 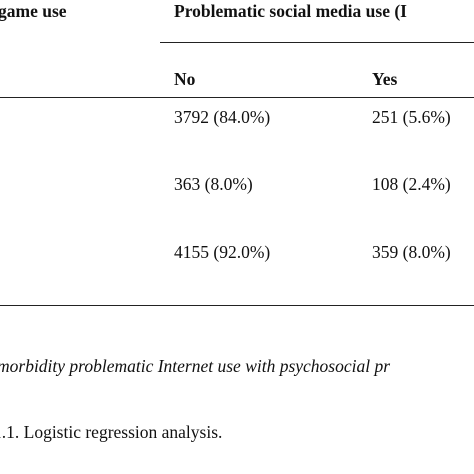 What do you see at coordinates (411, 252) in the screenshot?
I see `table-cell: 359 (8.0%)` at bounding box center [411, 252].